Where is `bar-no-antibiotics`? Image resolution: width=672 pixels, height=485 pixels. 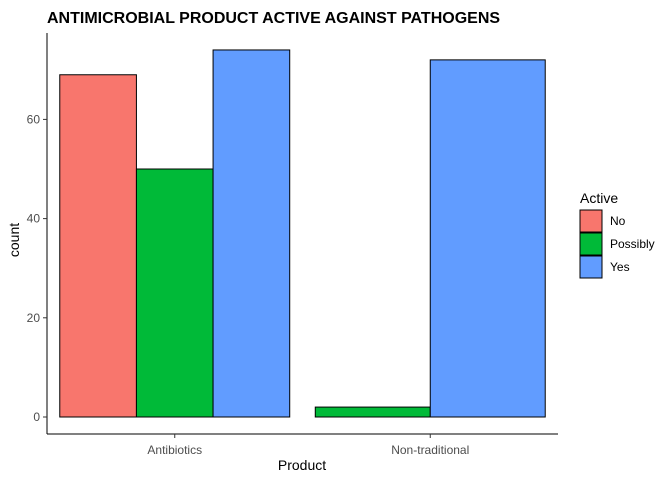
bar-no-antibiotics is located at coordinates (98, 246).